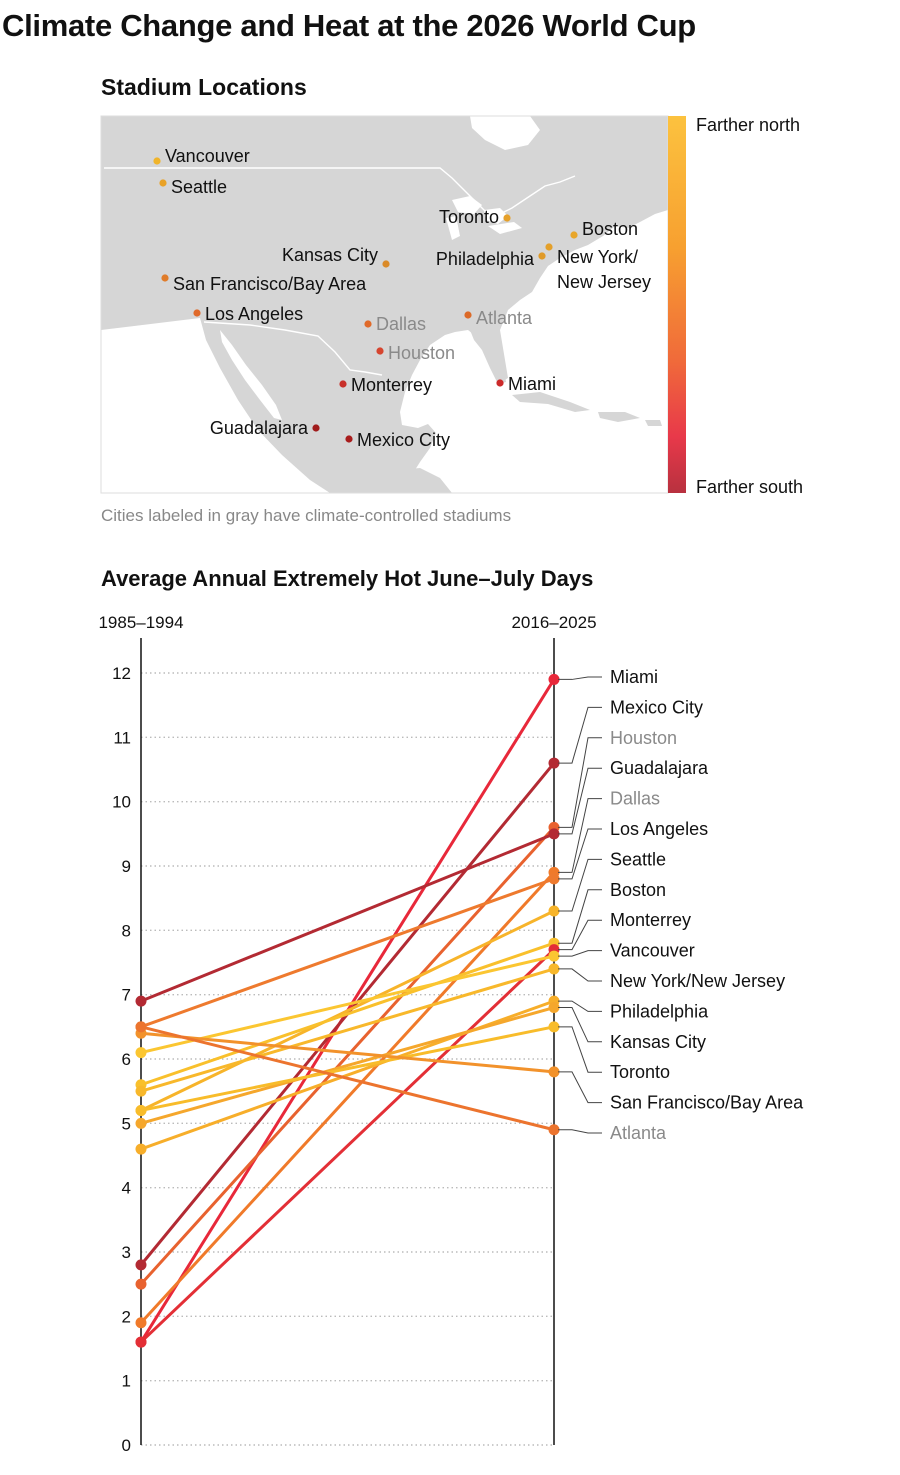 Image resolution: width=900 pixels, height=1475 pixels. Describe the element at coordinates (658, 1042) in the screenshot. I see `series-label: Kansas City` at that location.